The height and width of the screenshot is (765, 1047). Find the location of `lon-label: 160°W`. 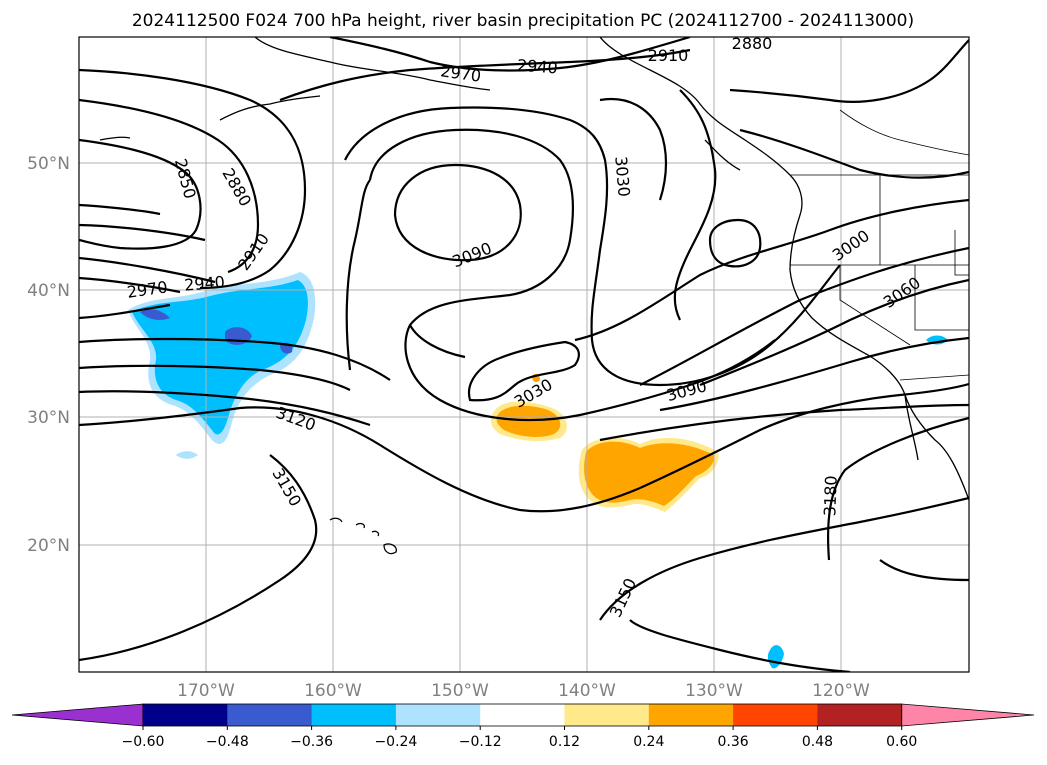

lon-label: 160°W is located at coordinates (333, 691).